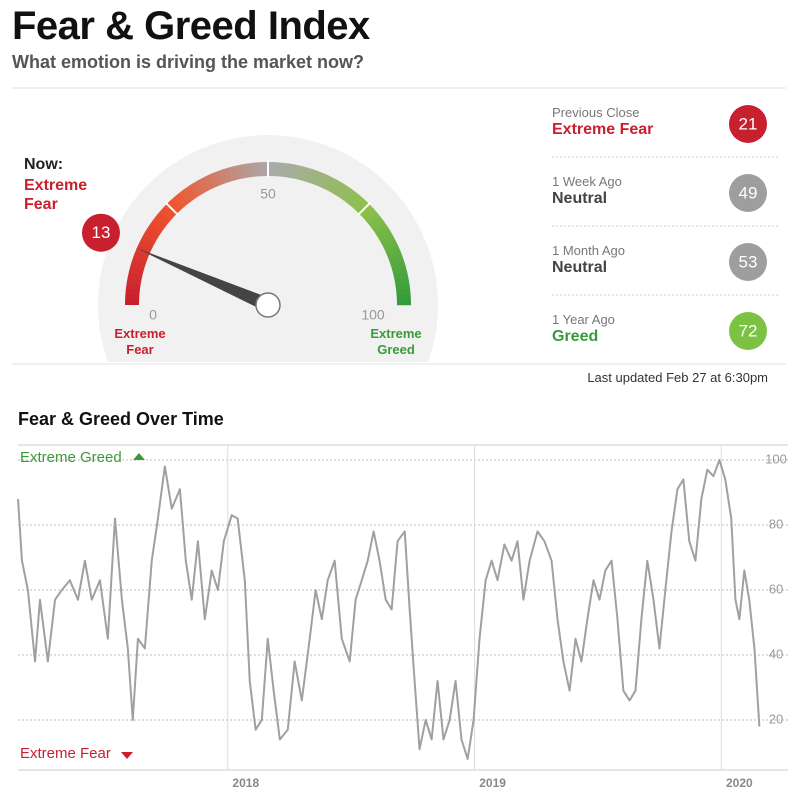 This screenshot has width=798, height=798. I want to click on annotation-bottom: Extreme Fear, so click(65, 753).